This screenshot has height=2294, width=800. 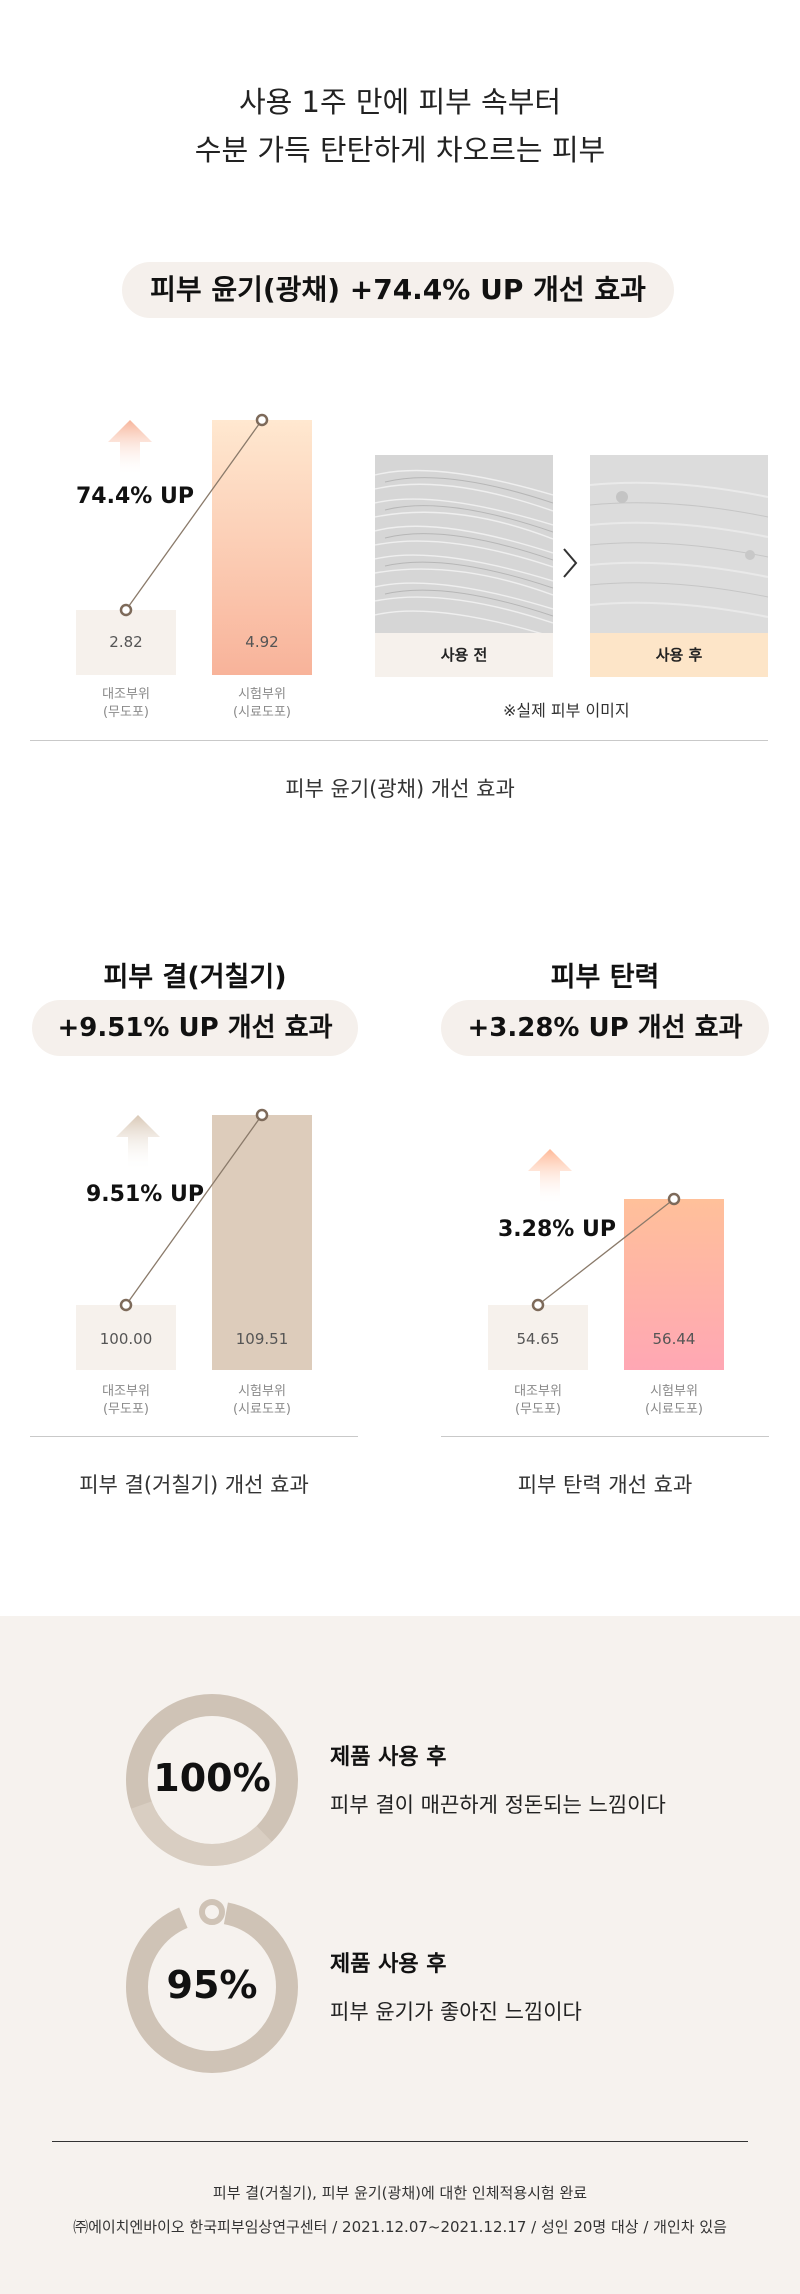 I want to click on texture-caption: 피부 결(거칠기) 개선 효과, so click(x=194, y=1485).